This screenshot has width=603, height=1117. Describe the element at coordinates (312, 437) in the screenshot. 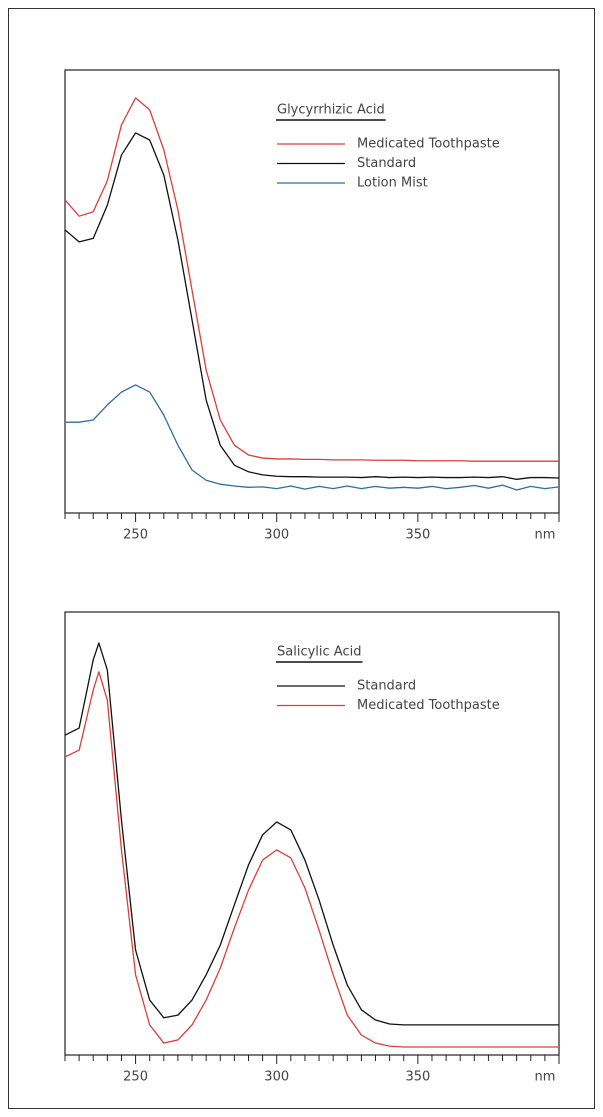

I see `series-line` at that location.